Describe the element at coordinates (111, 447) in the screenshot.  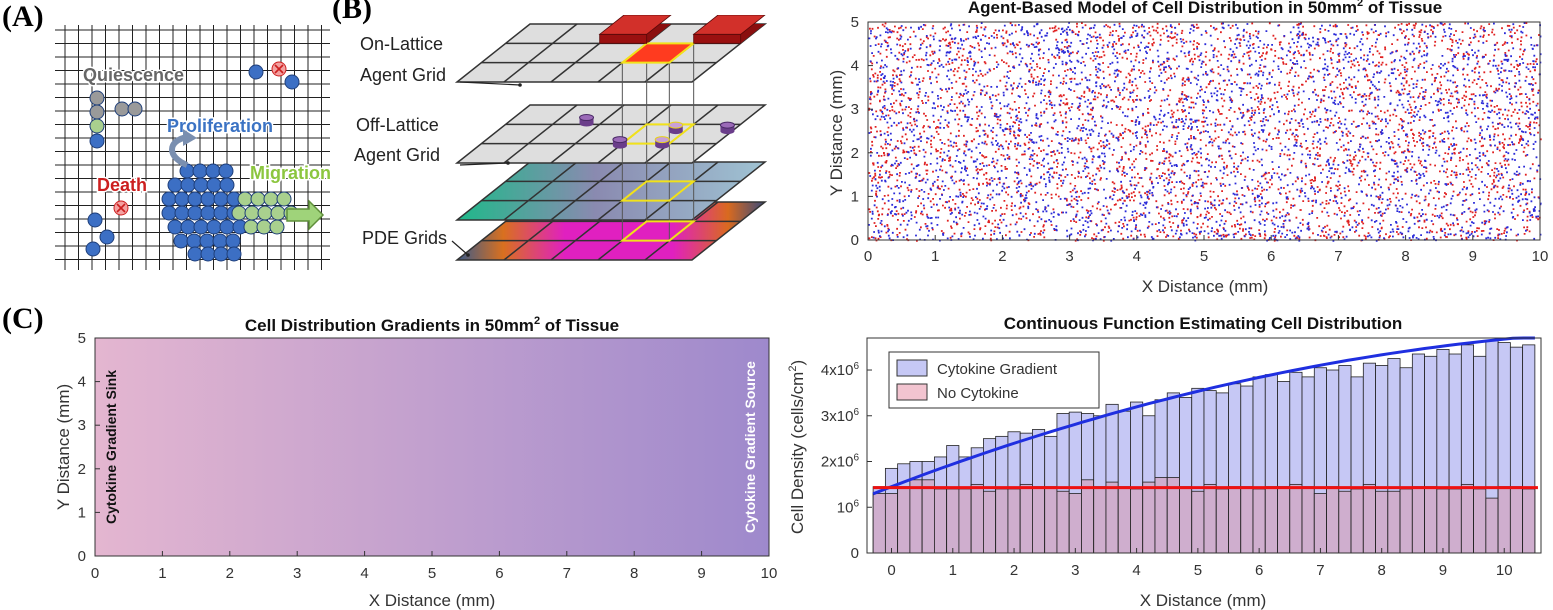
I see `sink-annotation: Cytokine Gradient Sink` at that location.